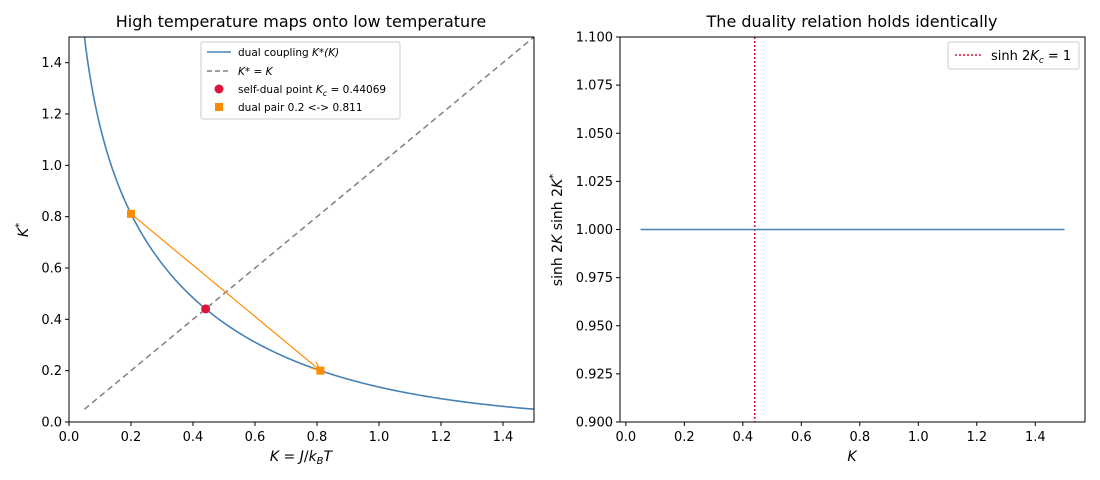 The width and height of the screenshot is (1100, 480). What do you see at coordinates (255, 437) in the screenshot?
I see `left-x-tick-label: 0.6` at bounding box center [255, 437].